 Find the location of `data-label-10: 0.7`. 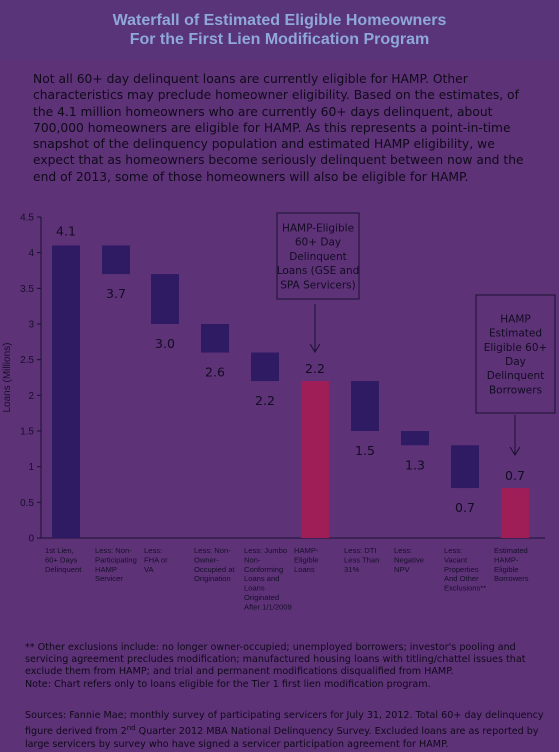

data-label-10: 0.7 is located at coordinates (515, 475).